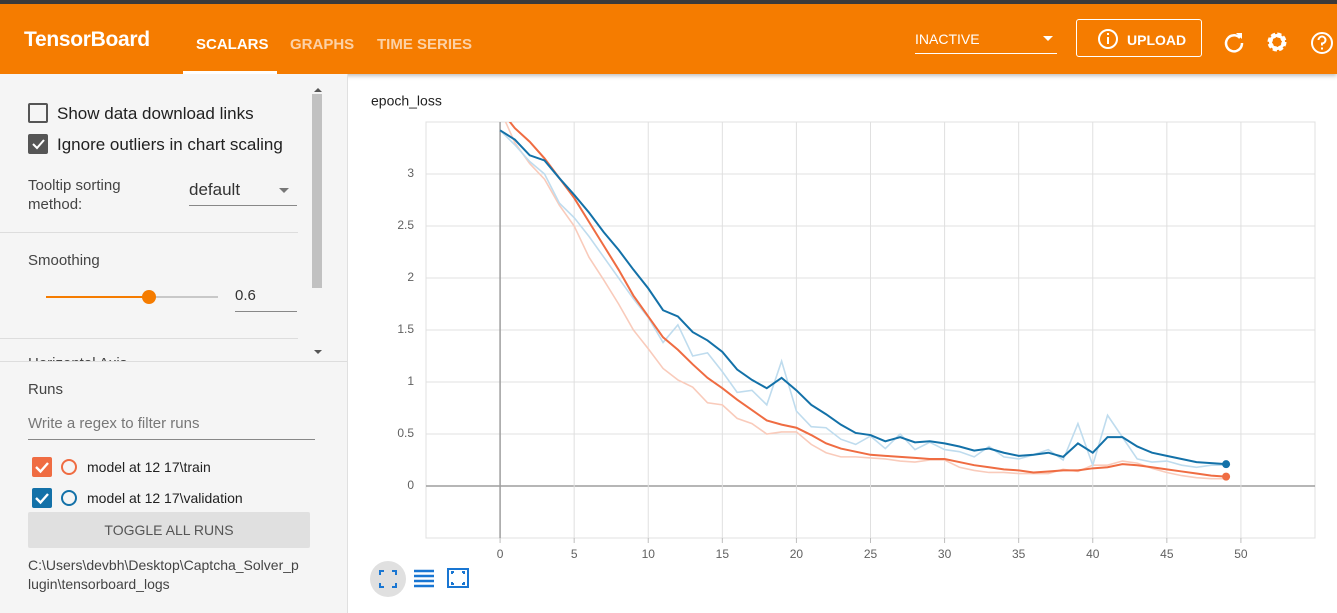  Describe the element at coordinates (424, 578) in the screenshot. I see `log-scale-icon` at that location.